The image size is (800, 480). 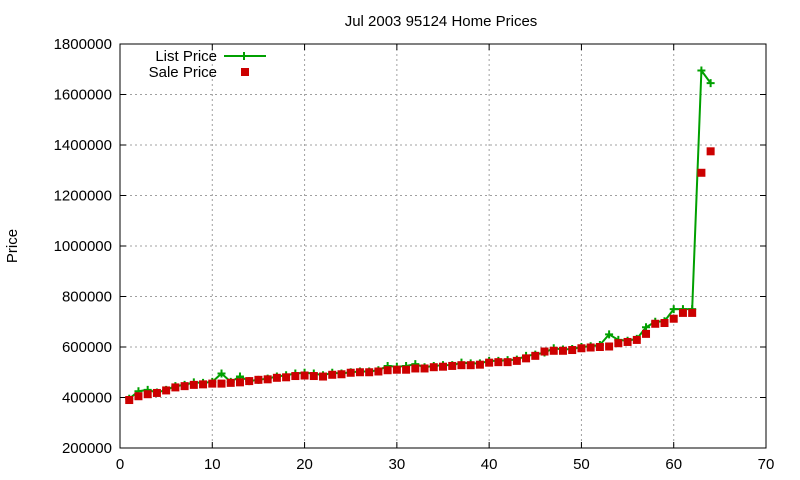 What do you see at coordinates (766, 464) in the screenshot?
I see `x-tick-label: 70` at bounding box center [766, 464].